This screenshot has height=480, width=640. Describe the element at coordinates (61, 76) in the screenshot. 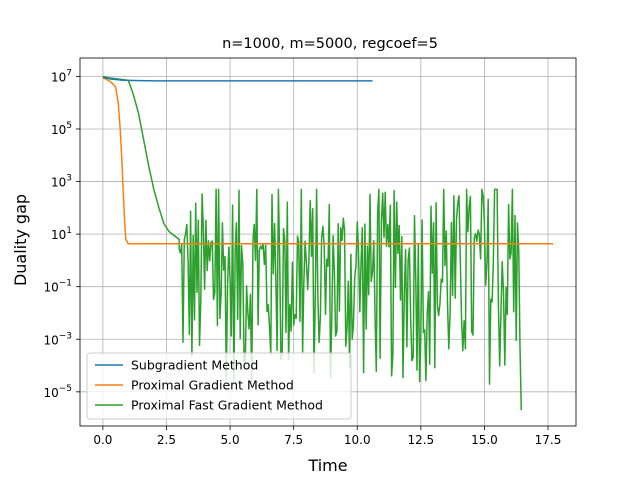

I see `y-tick-label: 10⁷` at that location.